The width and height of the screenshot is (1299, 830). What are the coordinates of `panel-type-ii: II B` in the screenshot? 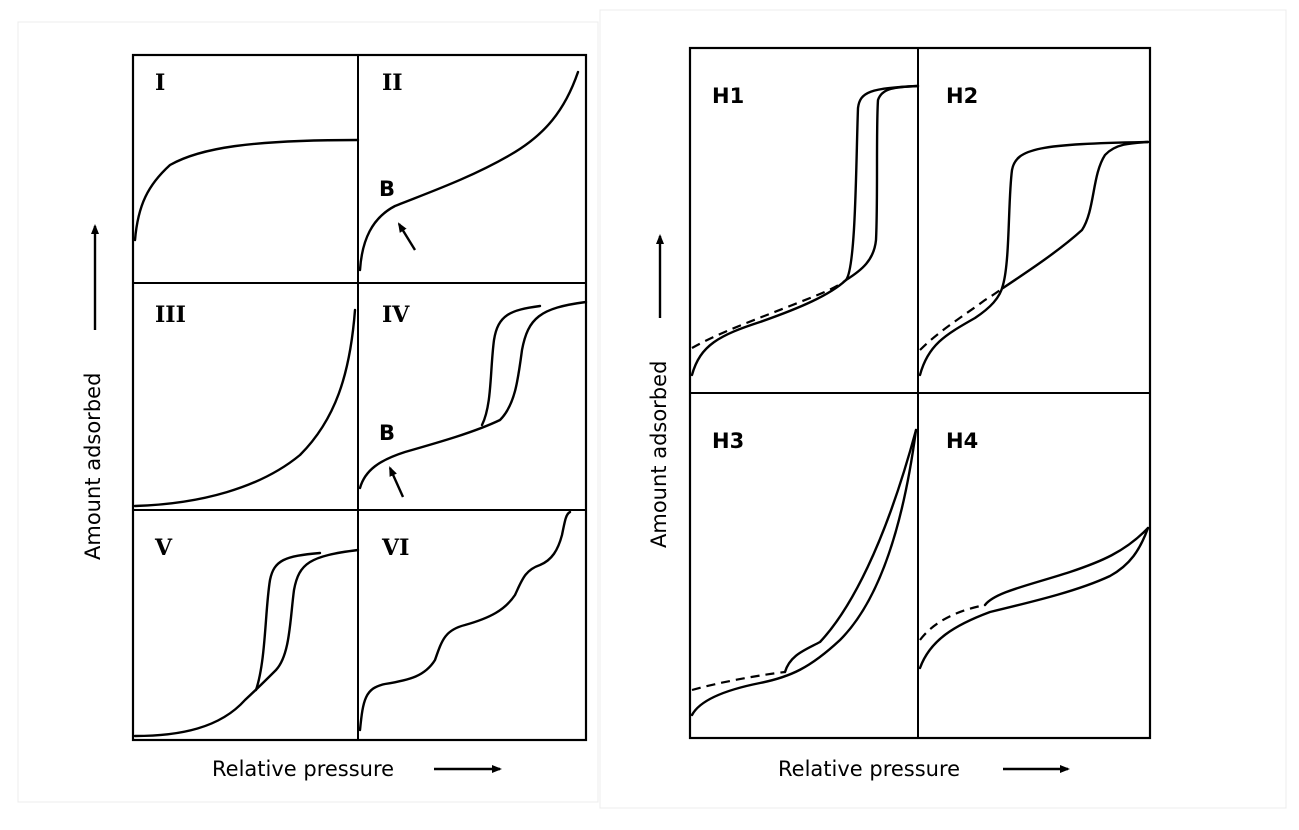 It's located at (469, 171).